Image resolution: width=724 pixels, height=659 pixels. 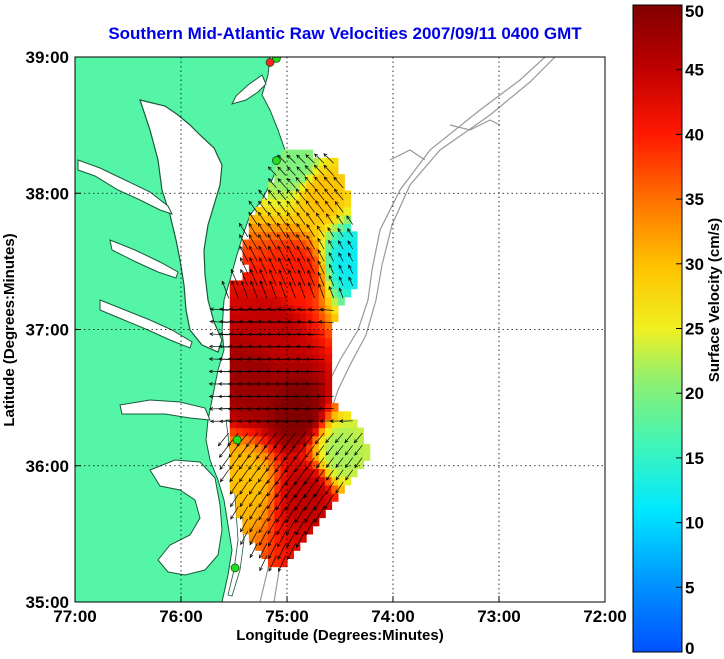 I want to click on water-pamlico-sound, so click(x=186, y=517).